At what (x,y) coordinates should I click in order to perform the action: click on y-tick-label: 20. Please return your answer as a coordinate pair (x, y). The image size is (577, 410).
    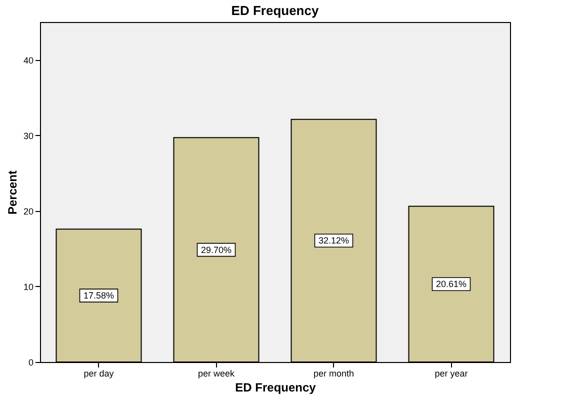
    Looking at the image, I should click on (28, 211).